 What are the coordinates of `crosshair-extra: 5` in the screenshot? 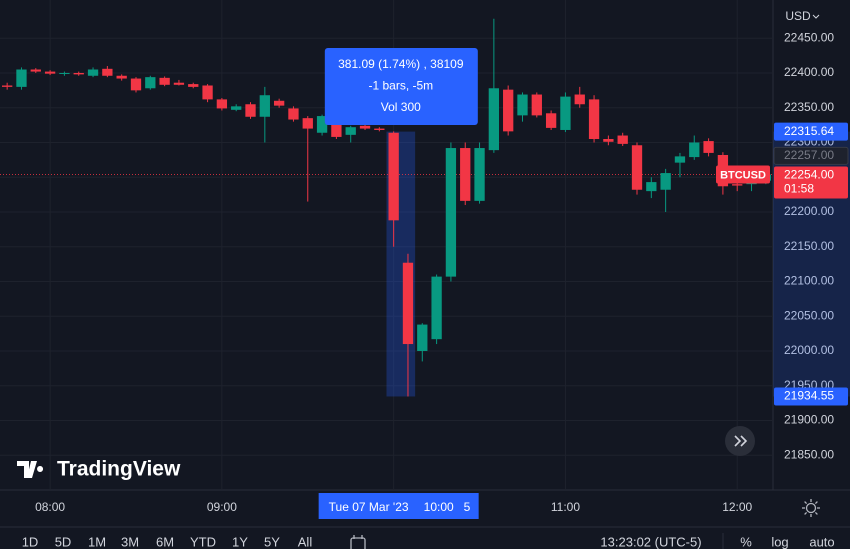 It's located at (467, 507).